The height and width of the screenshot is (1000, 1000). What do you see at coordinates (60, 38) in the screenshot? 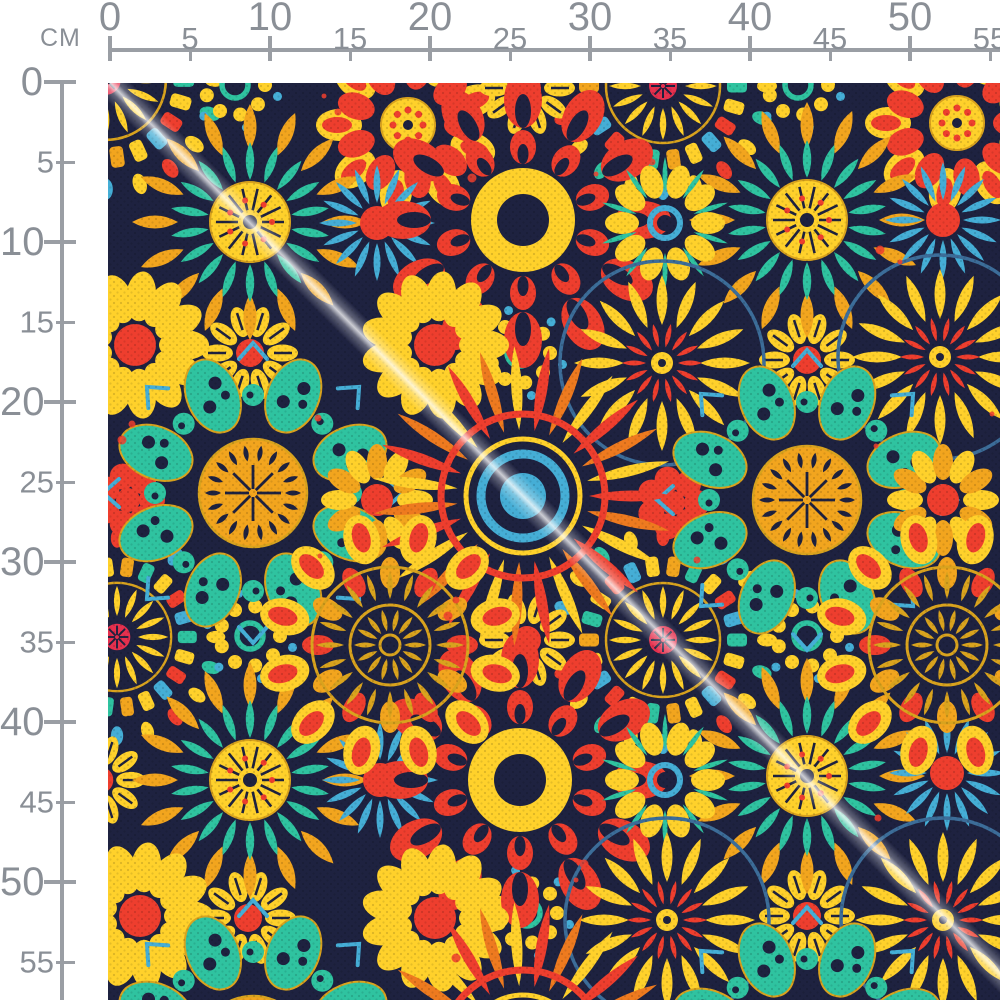
I see `ruler-unit-label: CM` at bounding box center [60, 38].